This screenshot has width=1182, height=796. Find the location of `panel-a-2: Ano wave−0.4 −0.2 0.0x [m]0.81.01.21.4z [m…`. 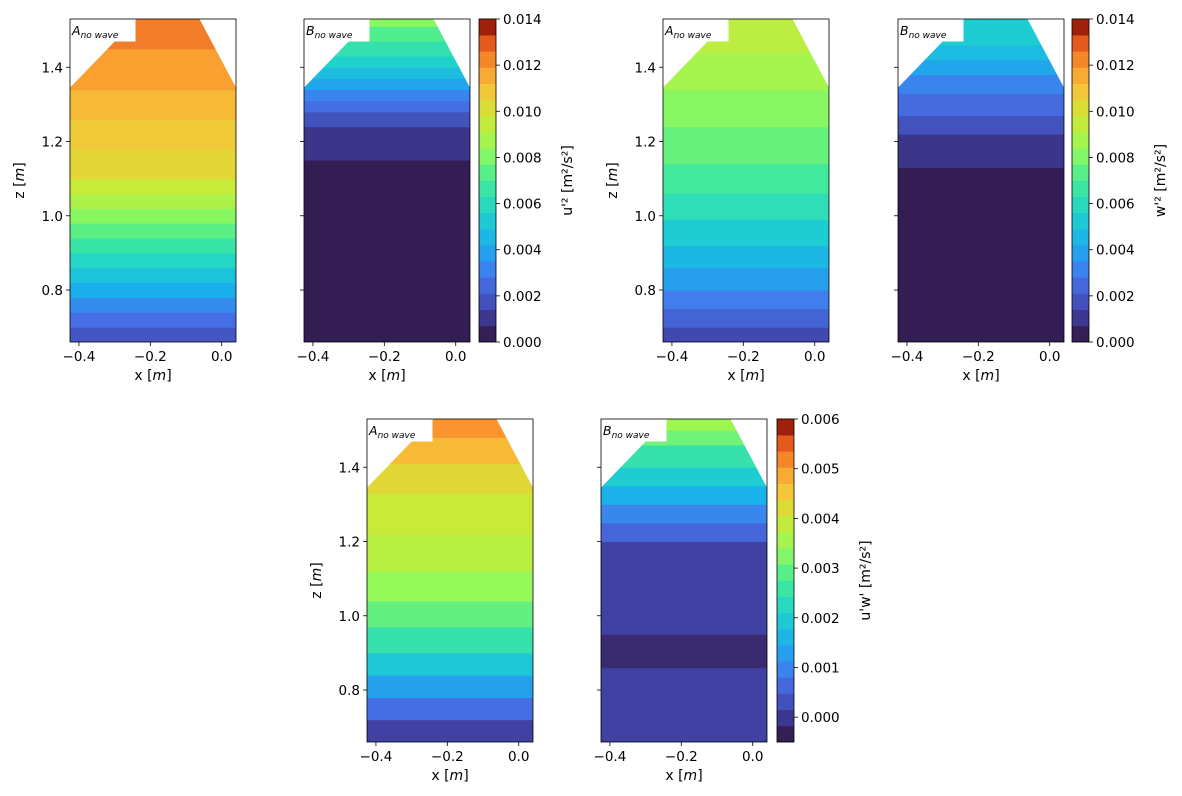

panel-a-2: Ano wave−0.4 −0.2 0.0x [m]0.81.01.21.4z [m… is located at coordinates (717, 201).